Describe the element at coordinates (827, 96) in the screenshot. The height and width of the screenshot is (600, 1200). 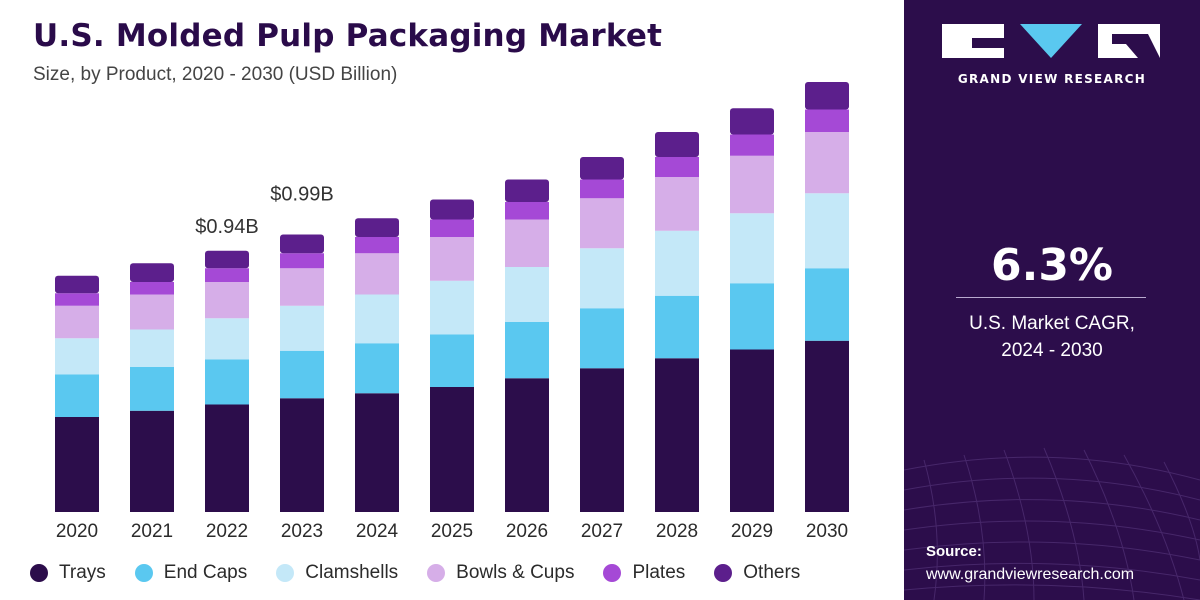
I see `bar-segment-others-2030` at that location.